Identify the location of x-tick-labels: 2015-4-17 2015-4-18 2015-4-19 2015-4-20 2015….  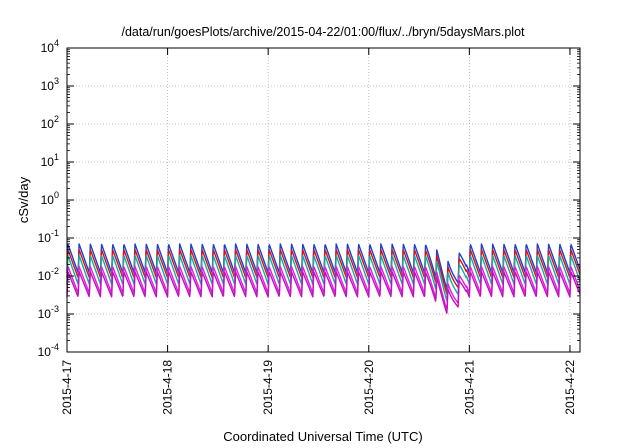
(318, 387).